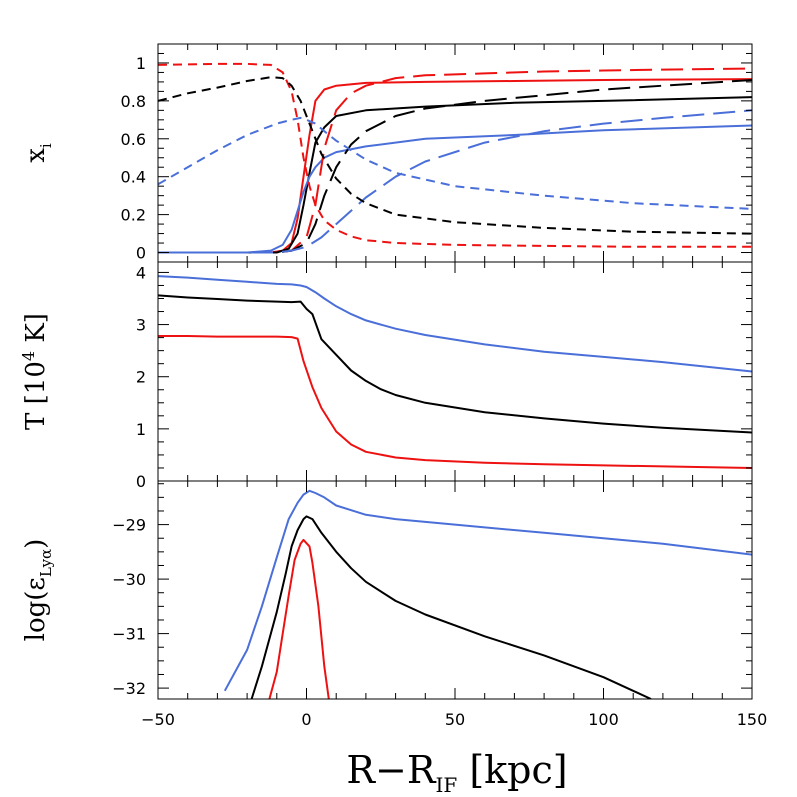 The width and height of the screenshot is (797, 797). Describe the element at coordinates (133, 139) in the screenshot. I see `y-tick-label-top: 0.6` at that location.